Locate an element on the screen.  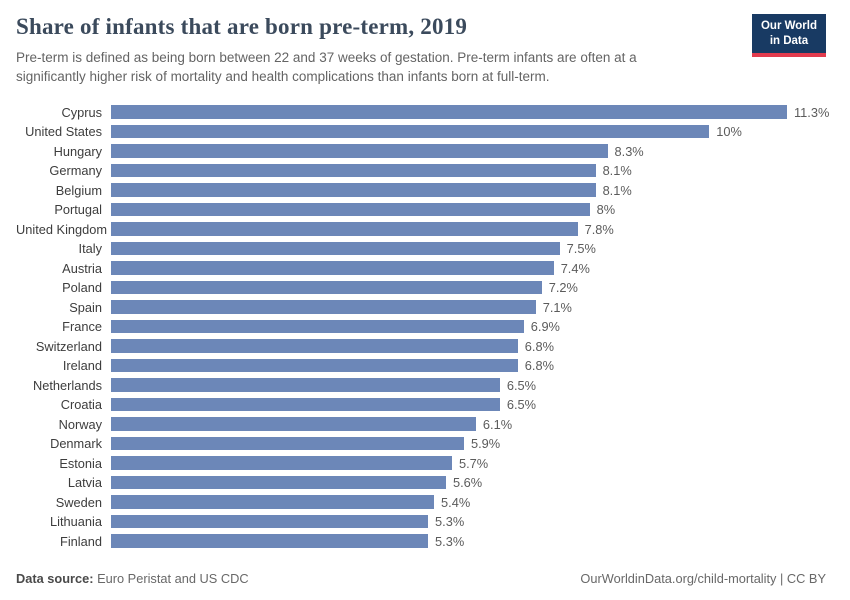
bar-row: Latvia 5.6% is located at coordinates (421, 483).